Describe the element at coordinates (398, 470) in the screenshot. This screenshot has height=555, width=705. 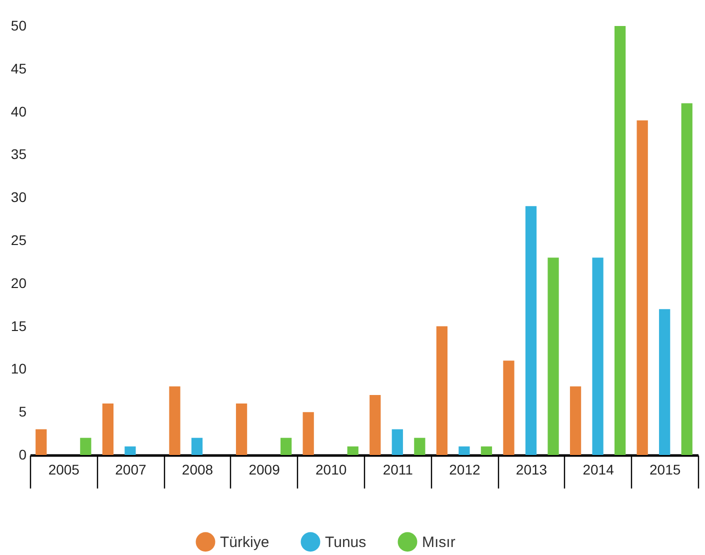
I see `x-tick-label: 2011` at that location.